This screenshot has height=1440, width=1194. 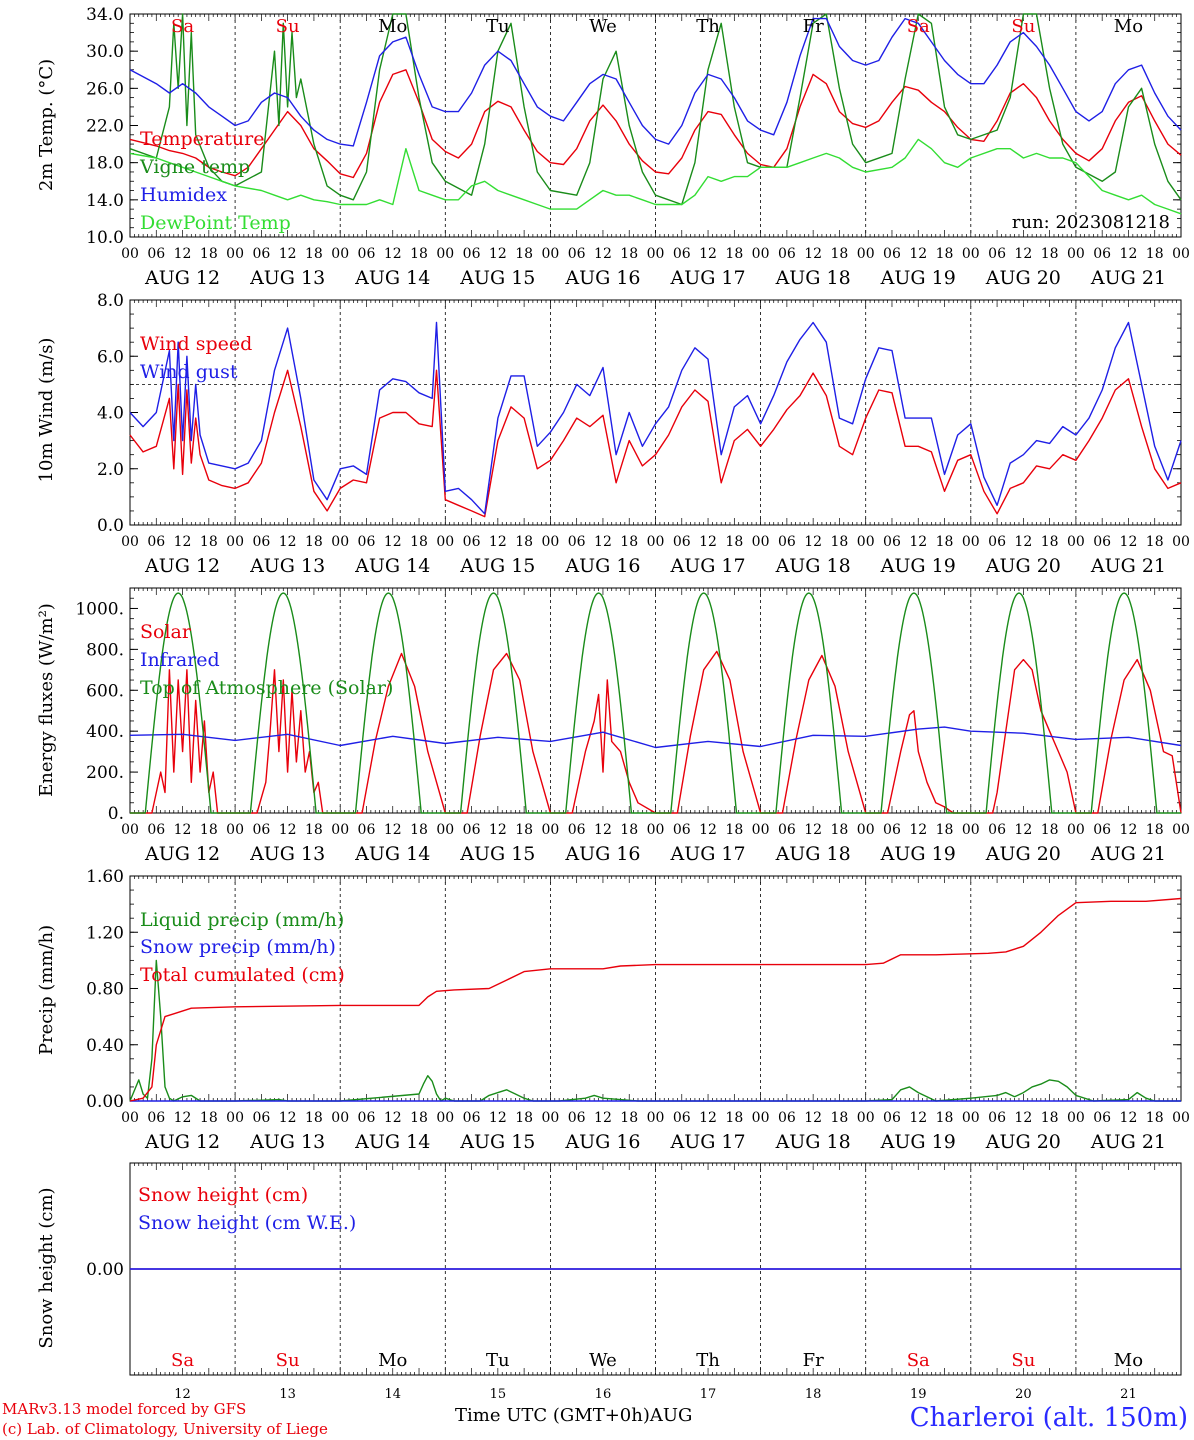 I want to click on legend-entry: Humidex, so click(x=183, y=195).